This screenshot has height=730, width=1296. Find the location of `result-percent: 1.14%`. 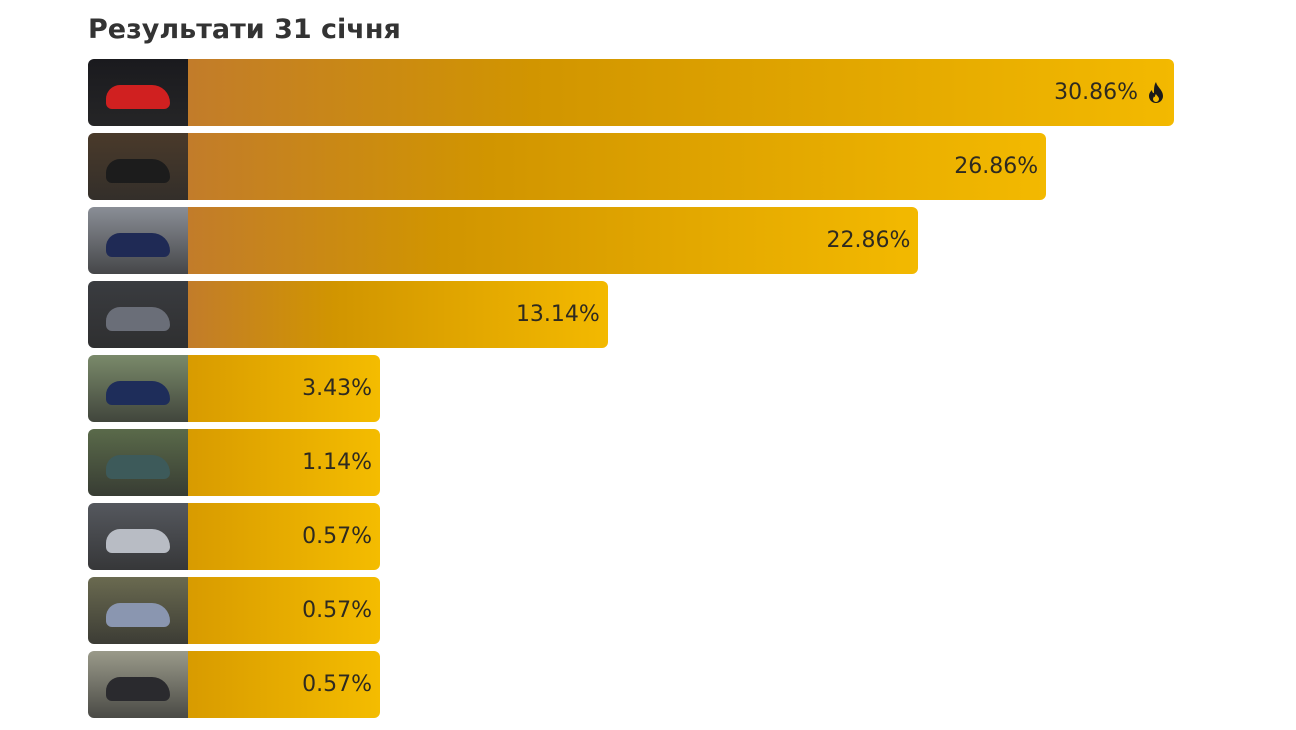

result-percent: 1.14% is located at coordinates (337, 462).